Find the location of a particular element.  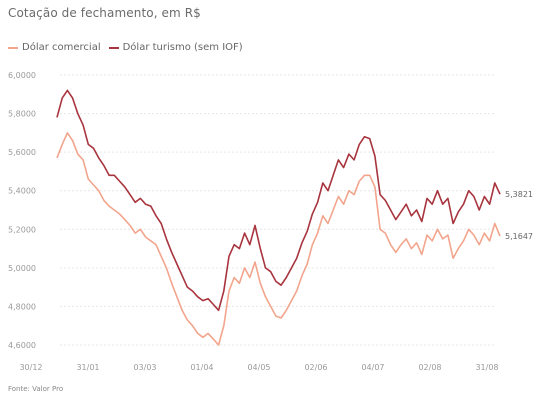

end-label-comercial: 5,1647 is located at coordinates (519, 236).